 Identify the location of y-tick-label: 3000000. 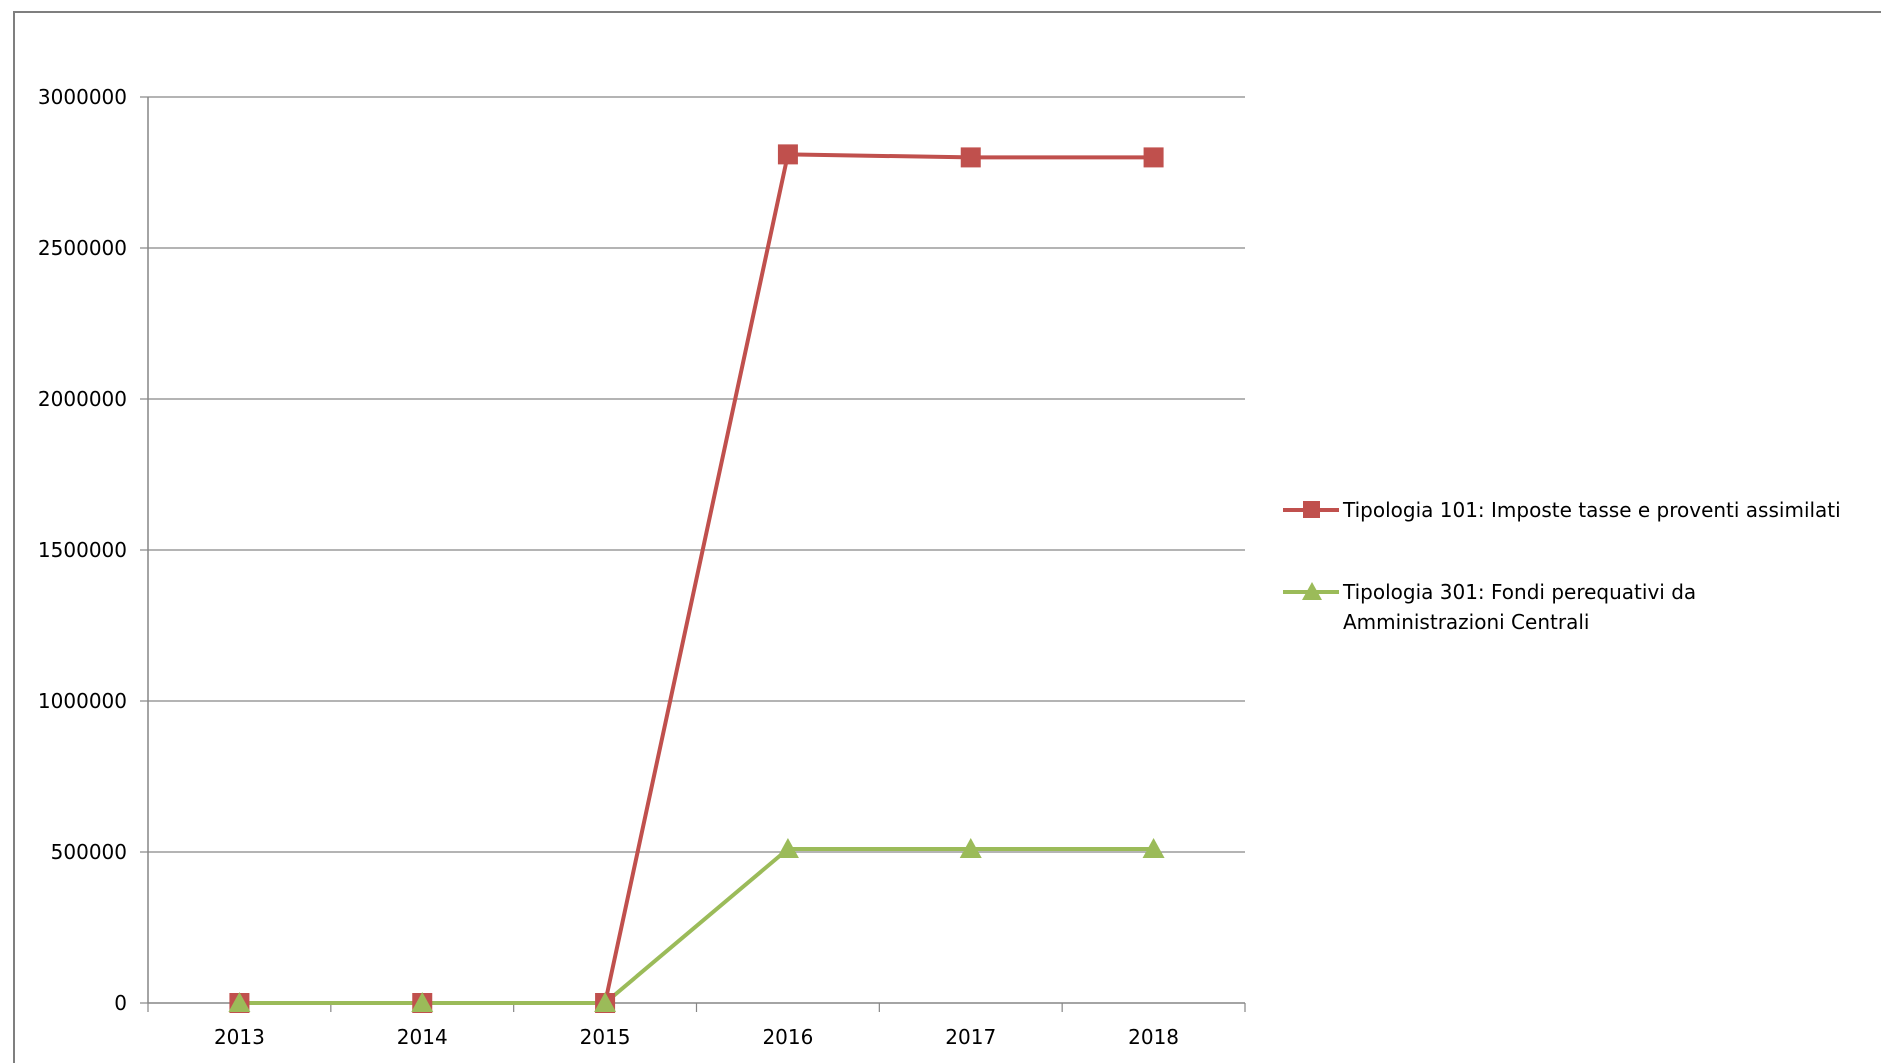
(82, 97).